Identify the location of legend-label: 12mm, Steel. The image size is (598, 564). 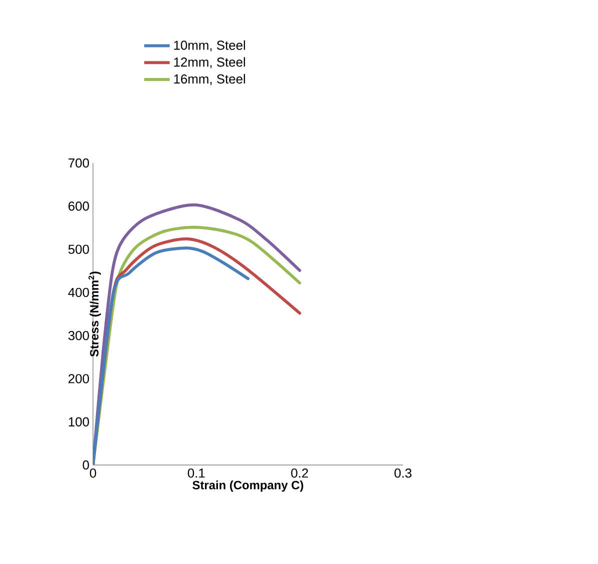
(210, 62).